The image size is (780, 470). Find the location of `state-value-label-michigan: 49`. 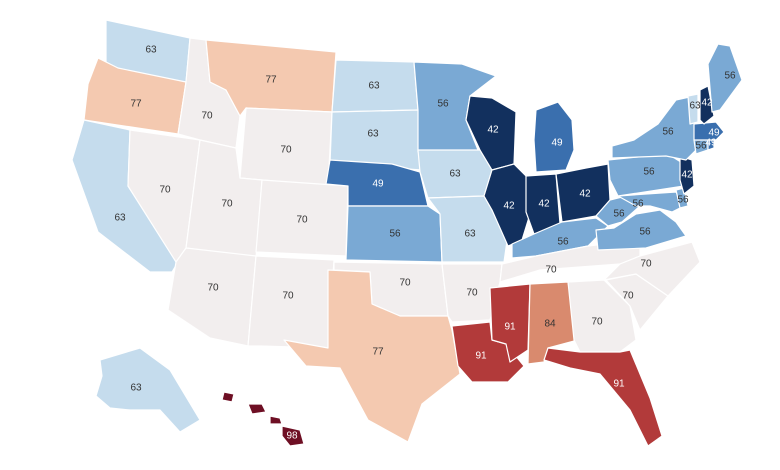

state-value-label-michigan: 49 is located at coordinates (557, 143).